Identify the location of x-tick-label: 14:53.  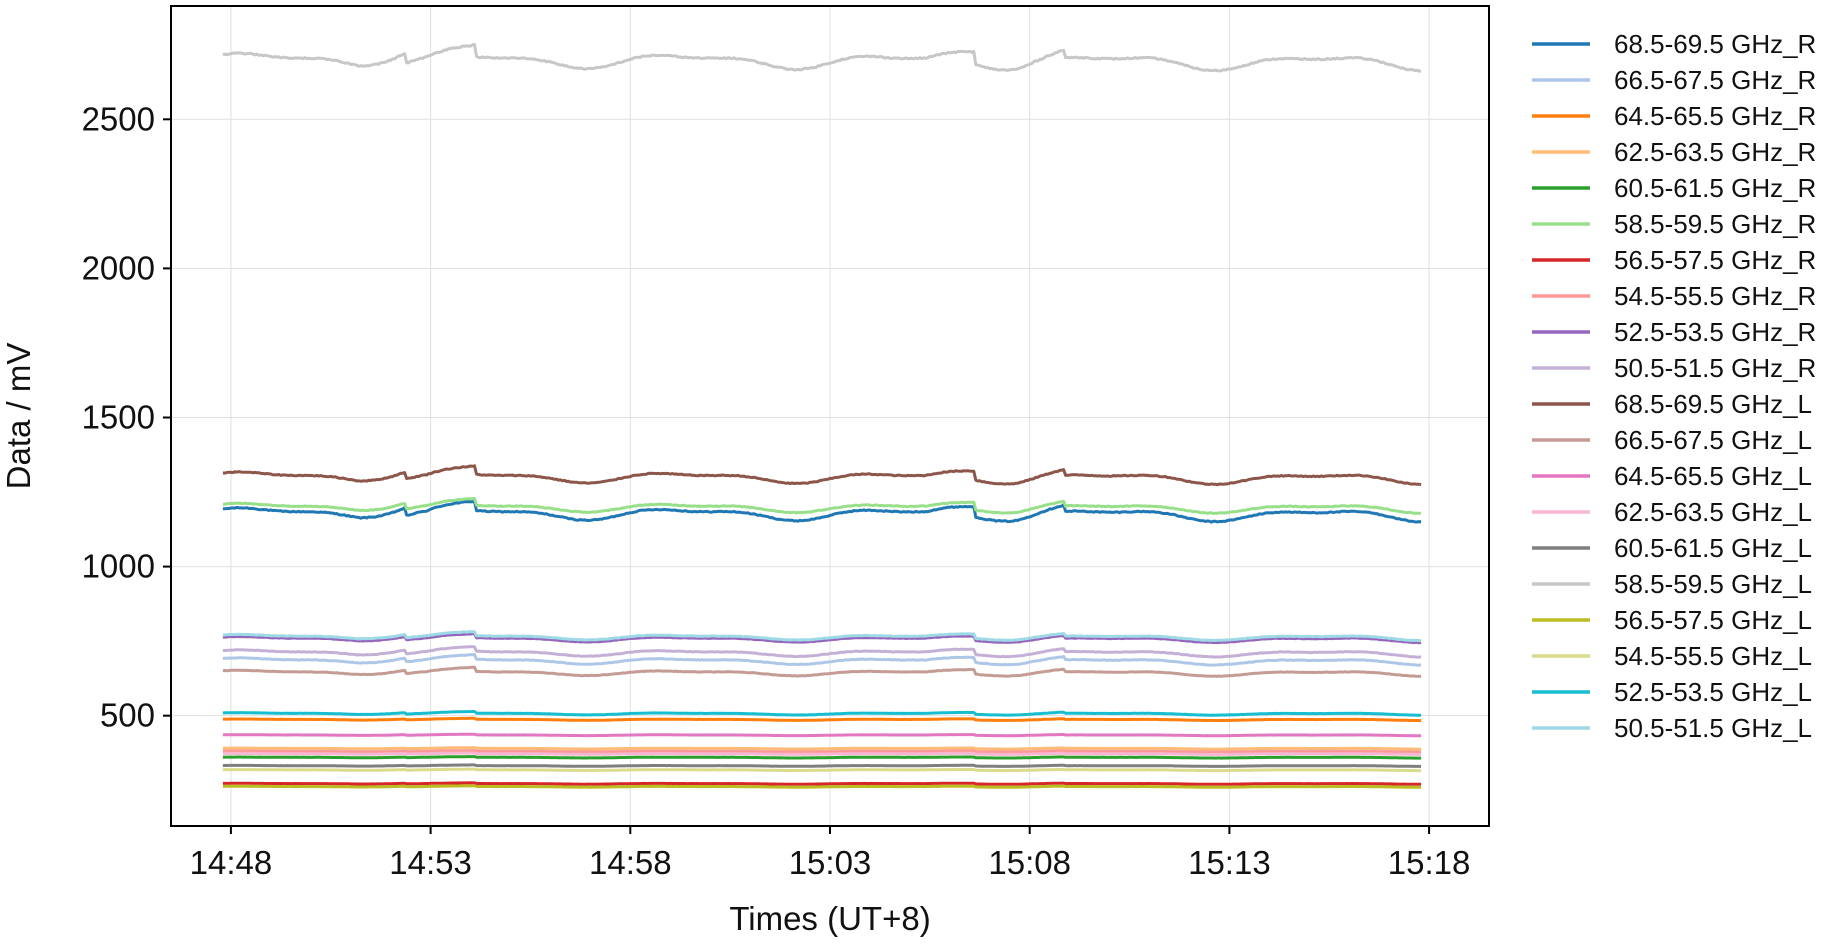
(430, 862).